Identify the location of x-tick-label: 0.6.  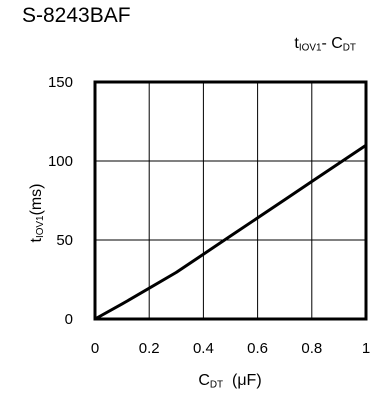
(257, 348).